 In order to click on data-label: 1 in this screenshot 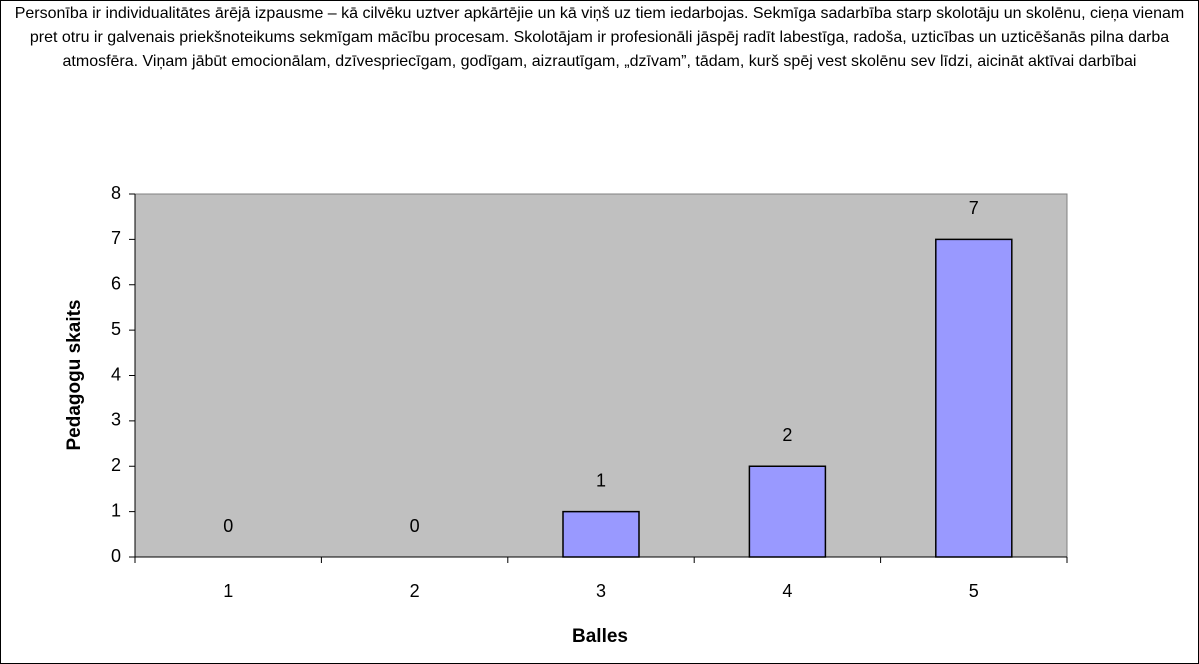, I will do `click(601, 480)`.